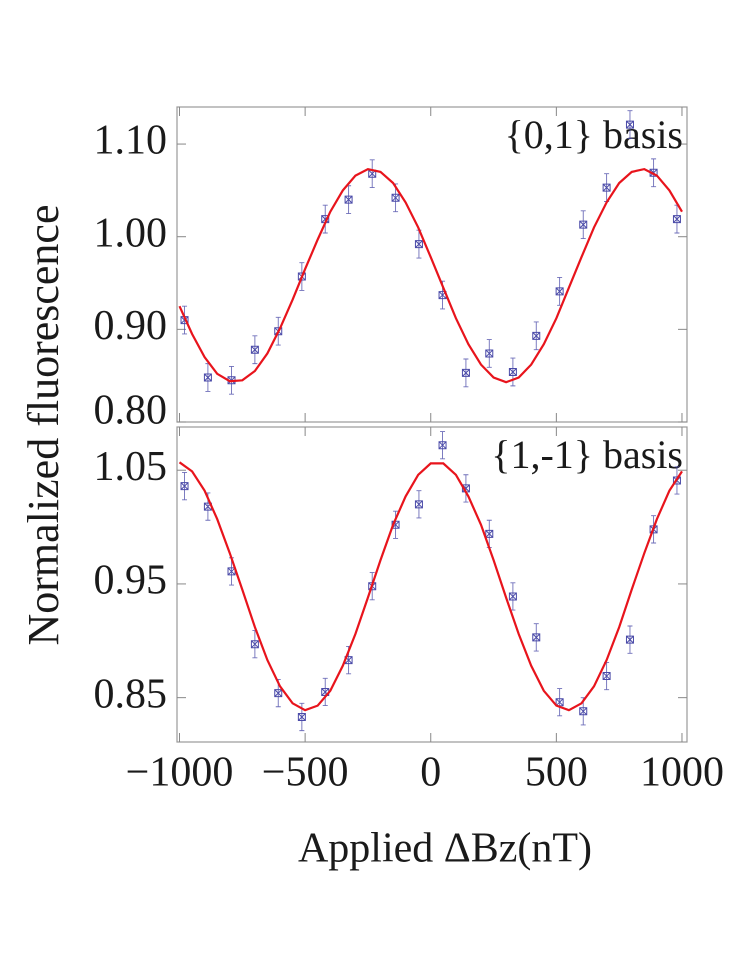 The image size is (747, 967). I want to click on x-tick-label: −500, so click(305, 773).